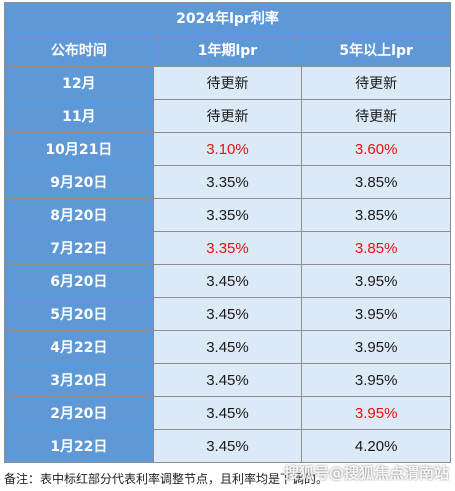  What do you see at coordinates (79, 215) in the screenshot?
I see `row-date: 8月20日` at bounding box center [79, 215].